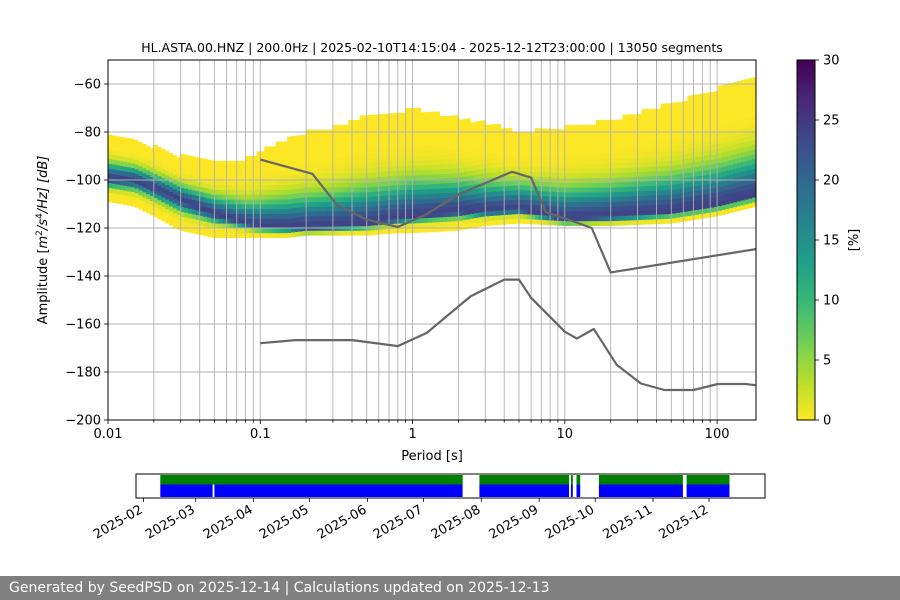 The height and width of the screenshot is (600, 900). What do you see at coordinates (228, 522) in the screenshot?
I see `timeline-tick-label: 2025-04` at bounding box center [228, 522].